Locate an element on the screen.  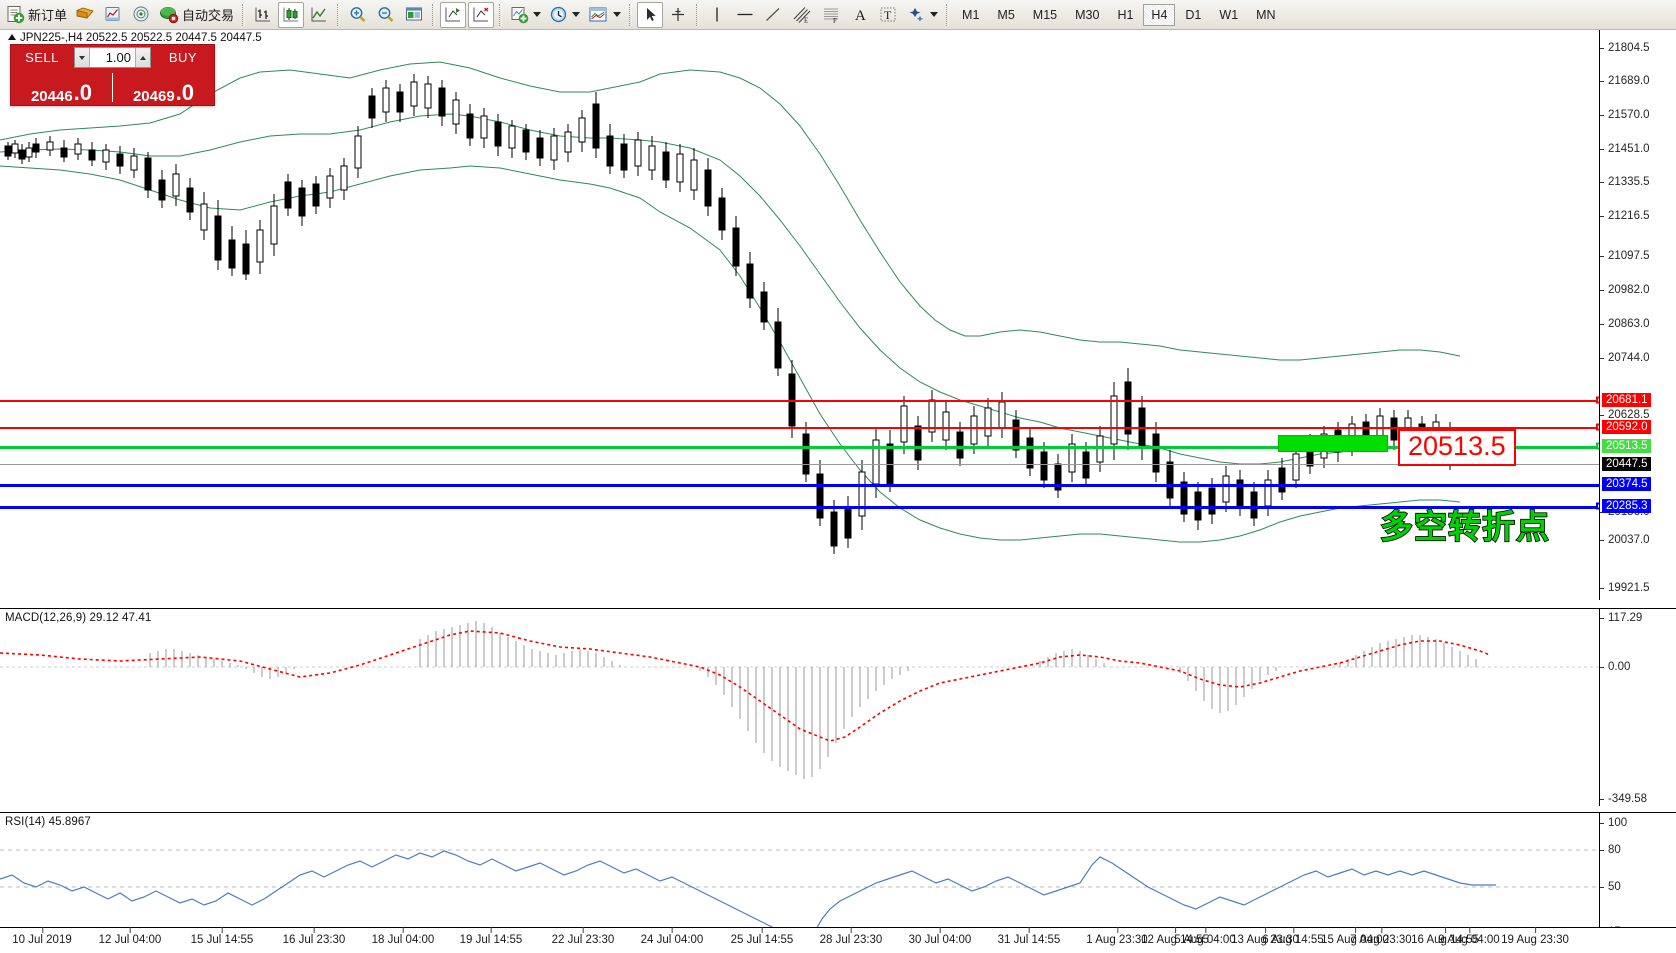
price-level-chip-20592: 20592.0 is located at coordinates (1626, 427).